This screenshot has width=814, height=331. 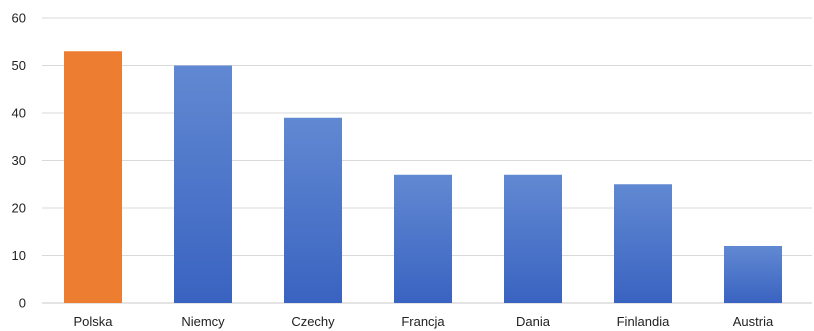 What do you see at coordinates (203, 321) in the screenshot?
I see `x-category-label: Niemcy` at bounding box center [203, 321].